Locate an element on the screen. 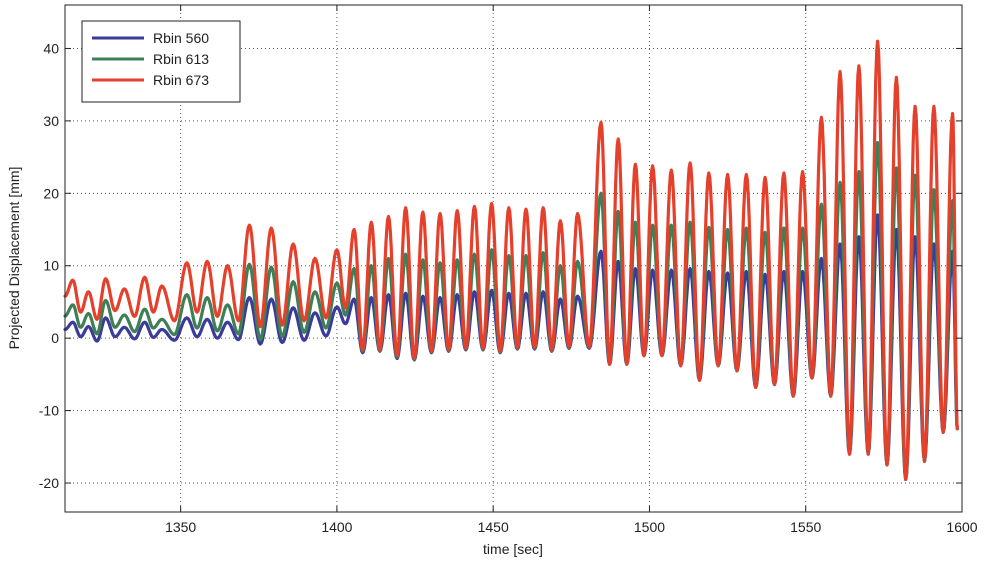  x-tick-label: 1350 is located at coordinates (180, 527).